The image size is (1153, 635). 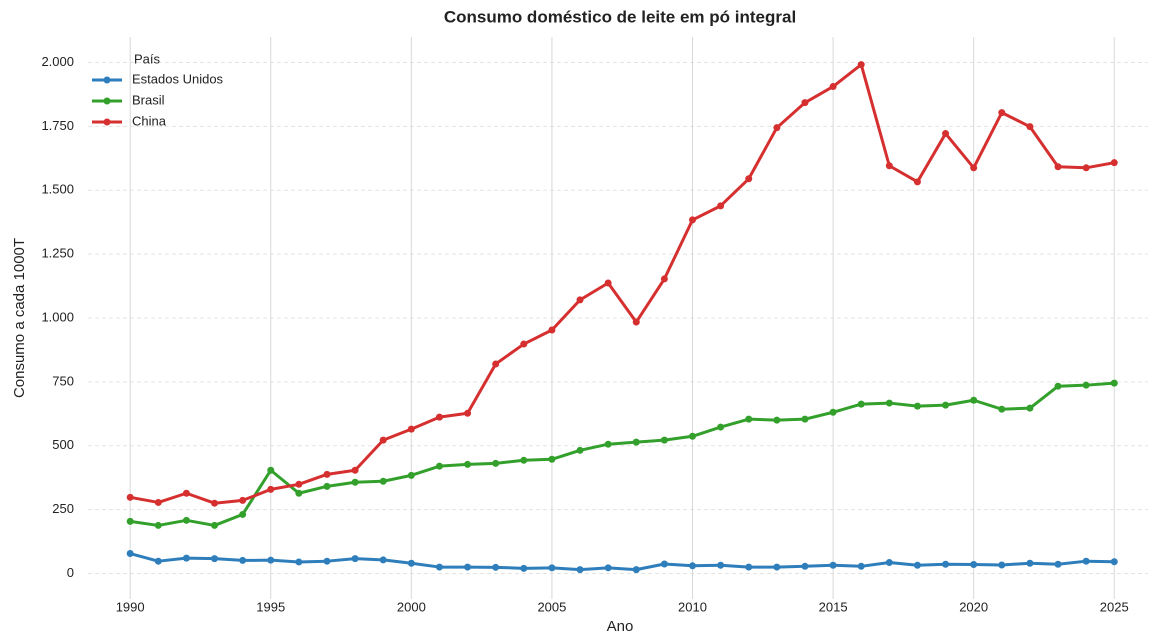 What do you see at coordinates (63, 380) in the screenshot?
I see `y-tick-label: 750` at bounding box center [63, 380].